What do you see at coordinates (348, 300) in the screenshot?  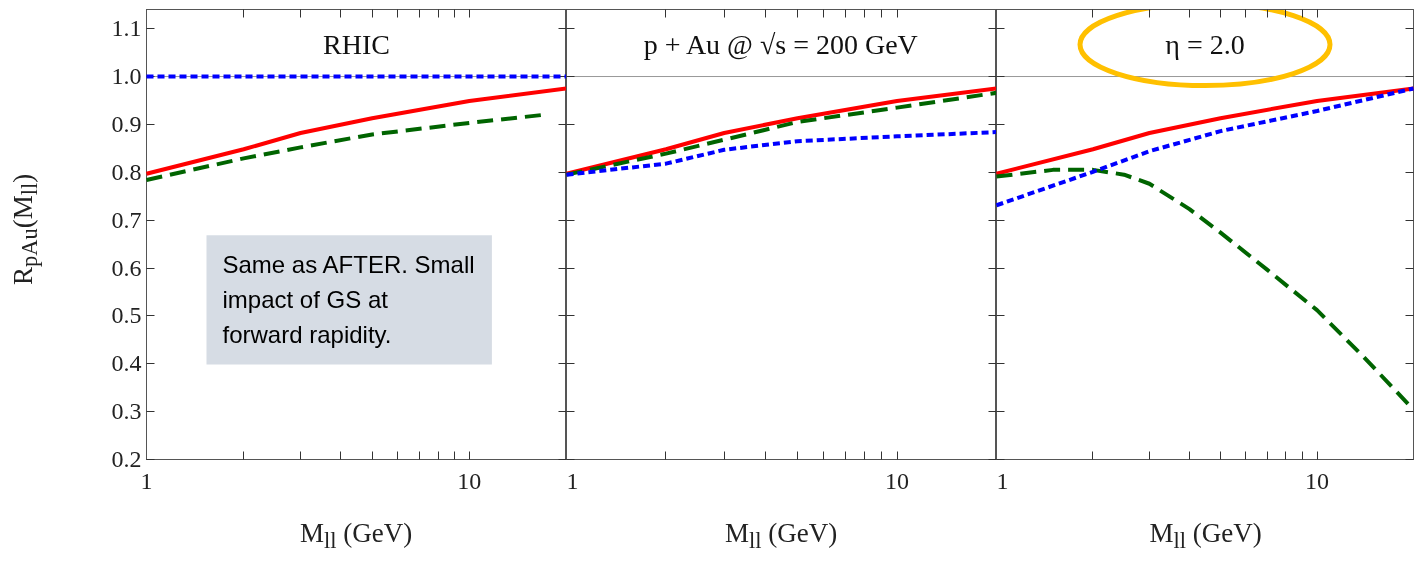 I see `annotation: Same as AFTER. Small impact of GS at forward rapidity.` at bounding box center [348, 300].